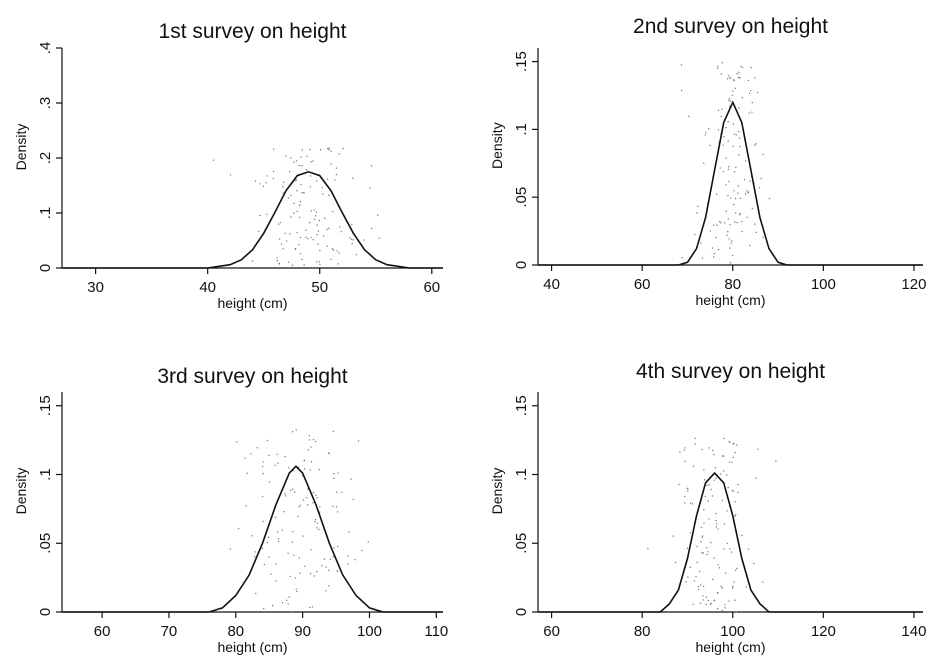 This screenshot has height=664, width=933. What do you see at coordinates (45, 612) in the screenshot?
I see `y-tick-label: 0` at bounding box center [45, 612].